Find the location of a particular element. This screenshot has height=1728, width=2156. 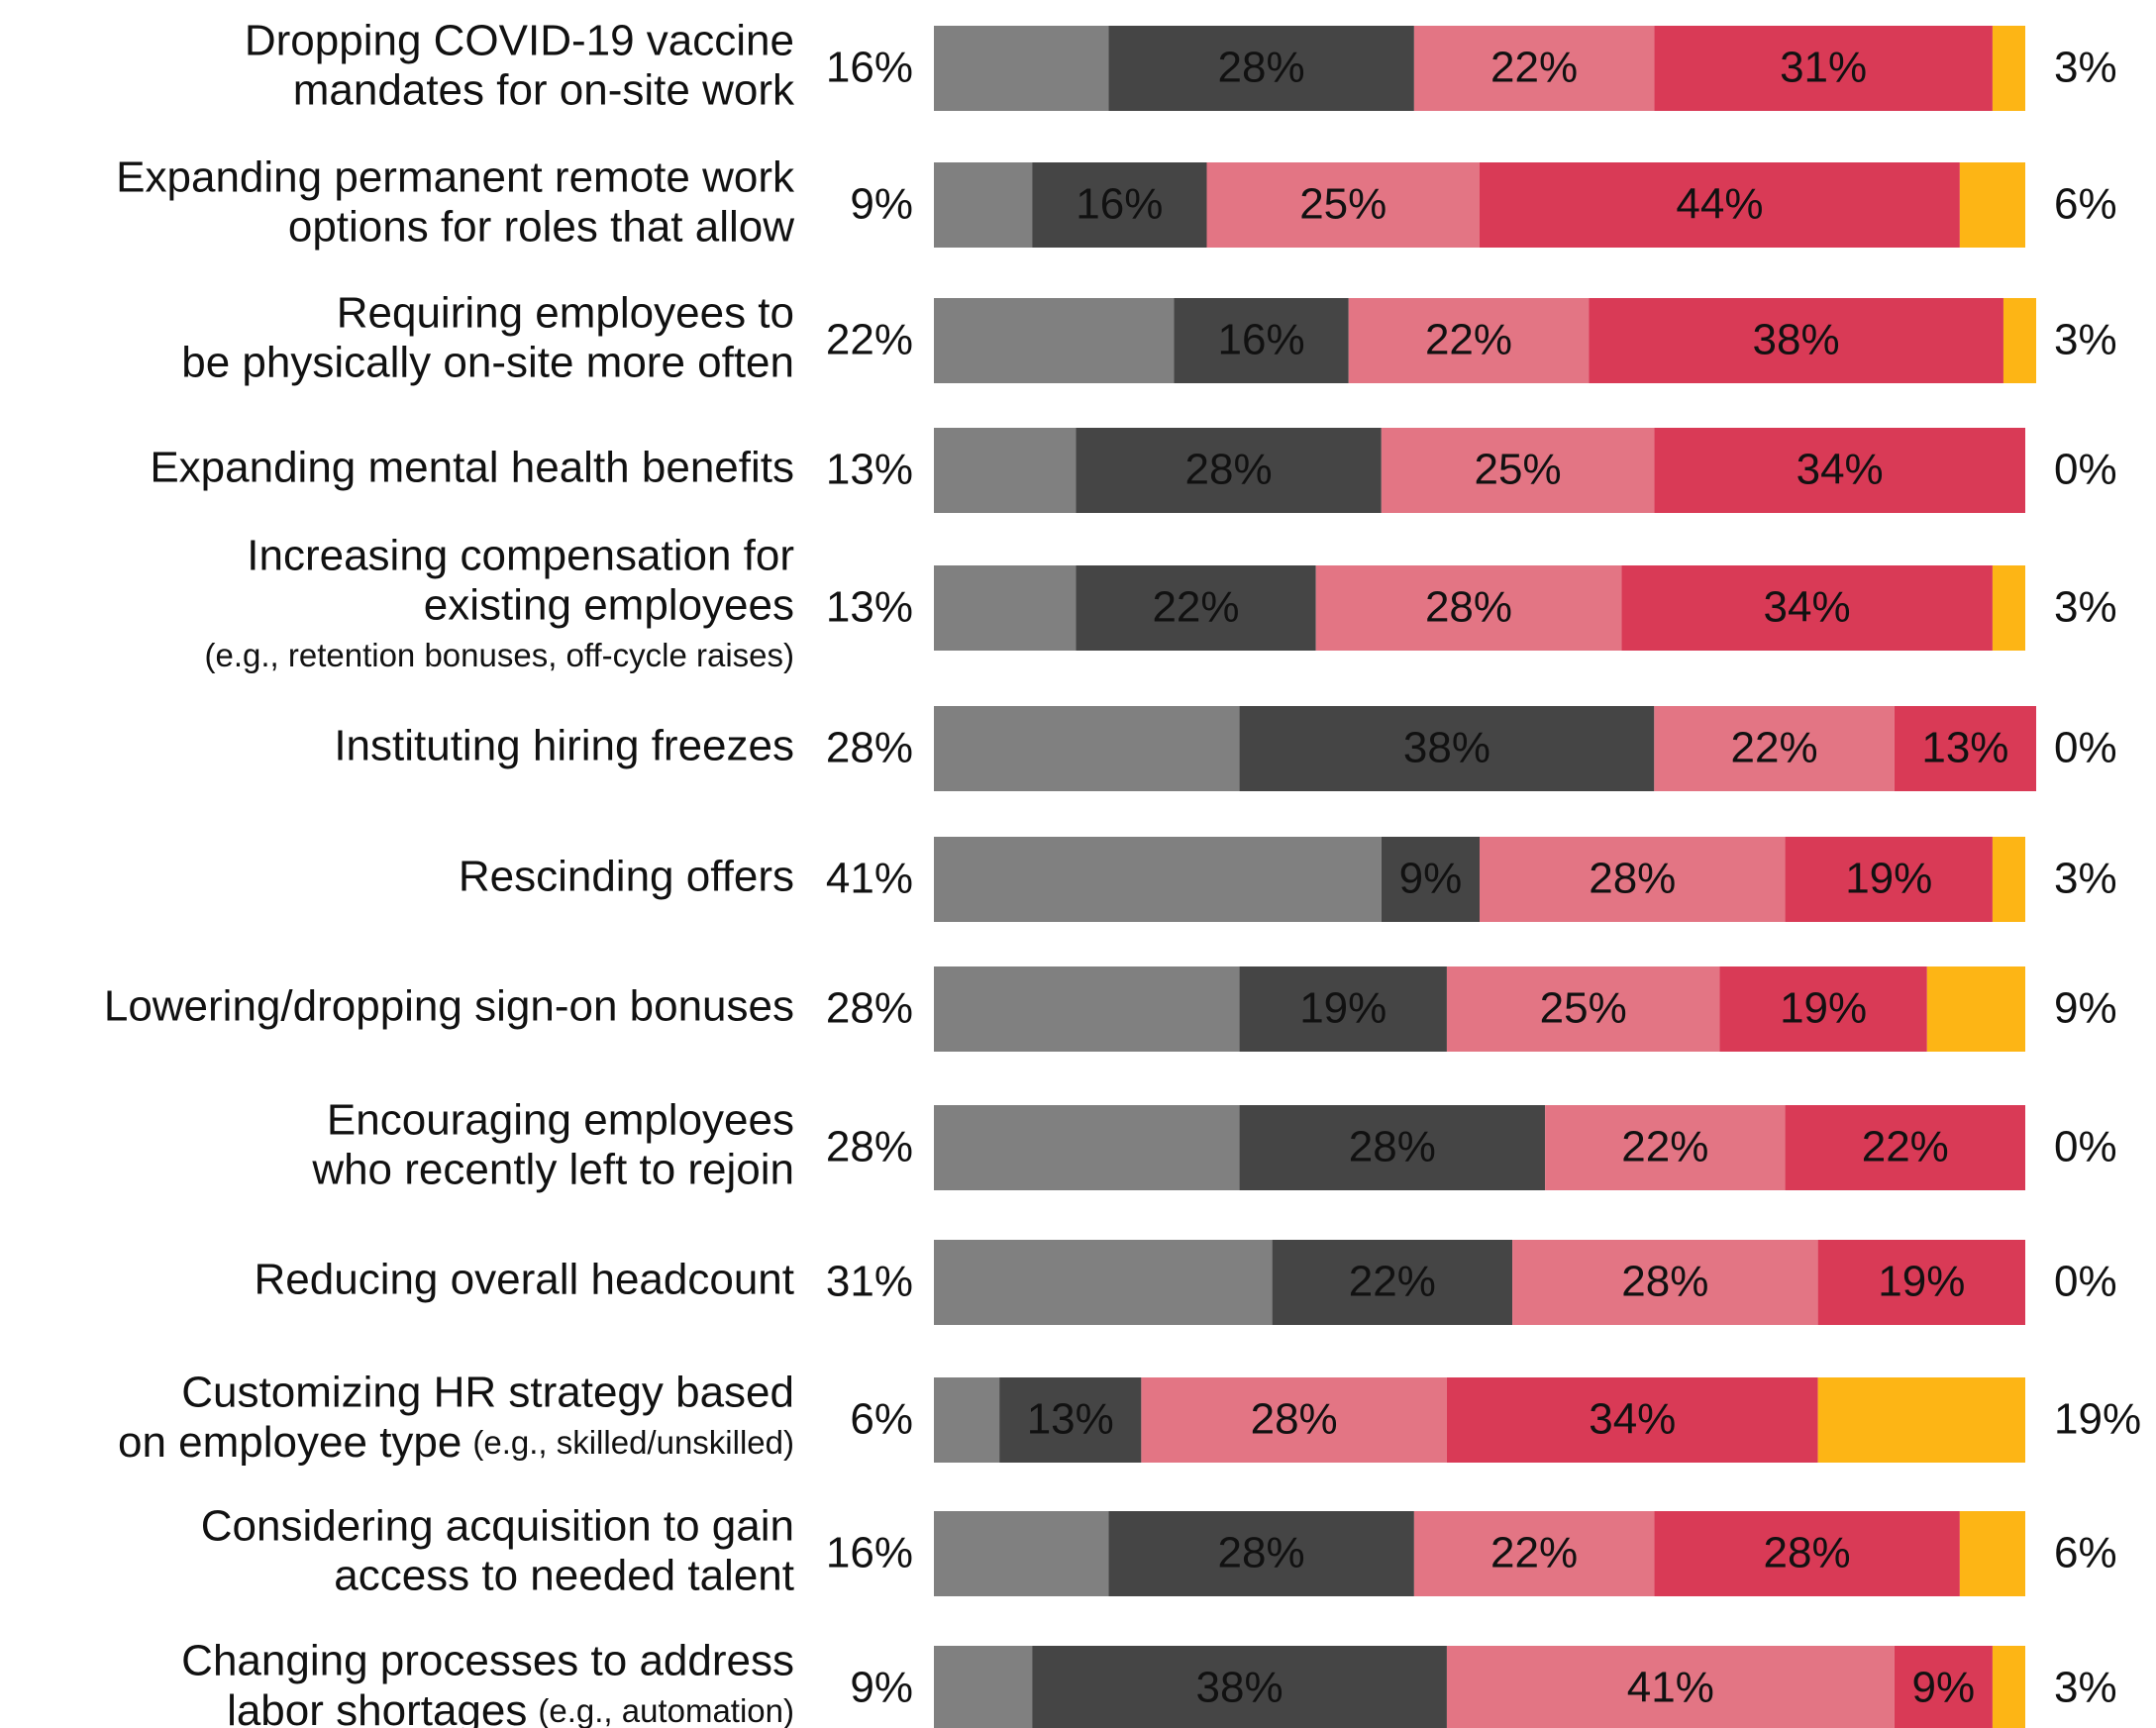

category-label: options for roles that allow is located at coordinates (541, 227).